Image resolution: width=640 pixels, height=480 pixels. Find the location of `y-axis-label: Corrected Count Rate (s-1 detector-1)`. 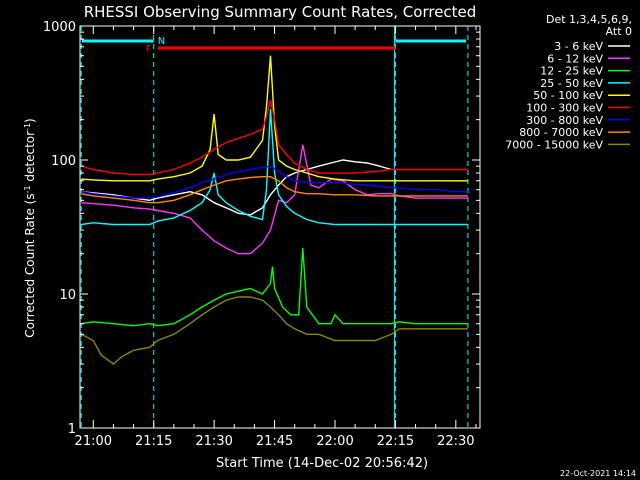

y-axis-label: Corrected Count Rate (s-1 detector-1) is located at coordinates (30, 227).